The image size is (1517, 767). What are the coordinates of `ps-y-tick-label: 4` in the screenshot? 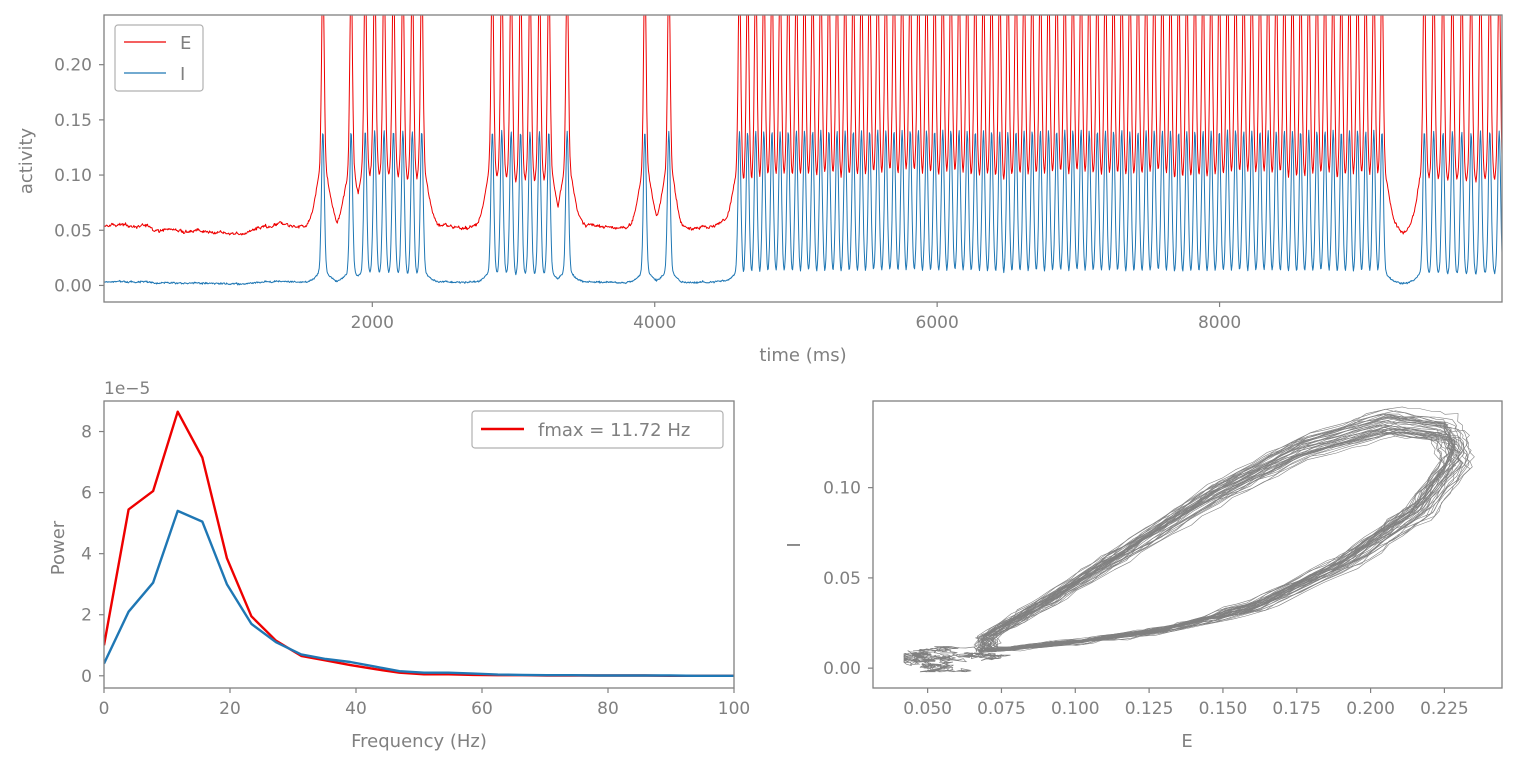 It's located at (86, 555).